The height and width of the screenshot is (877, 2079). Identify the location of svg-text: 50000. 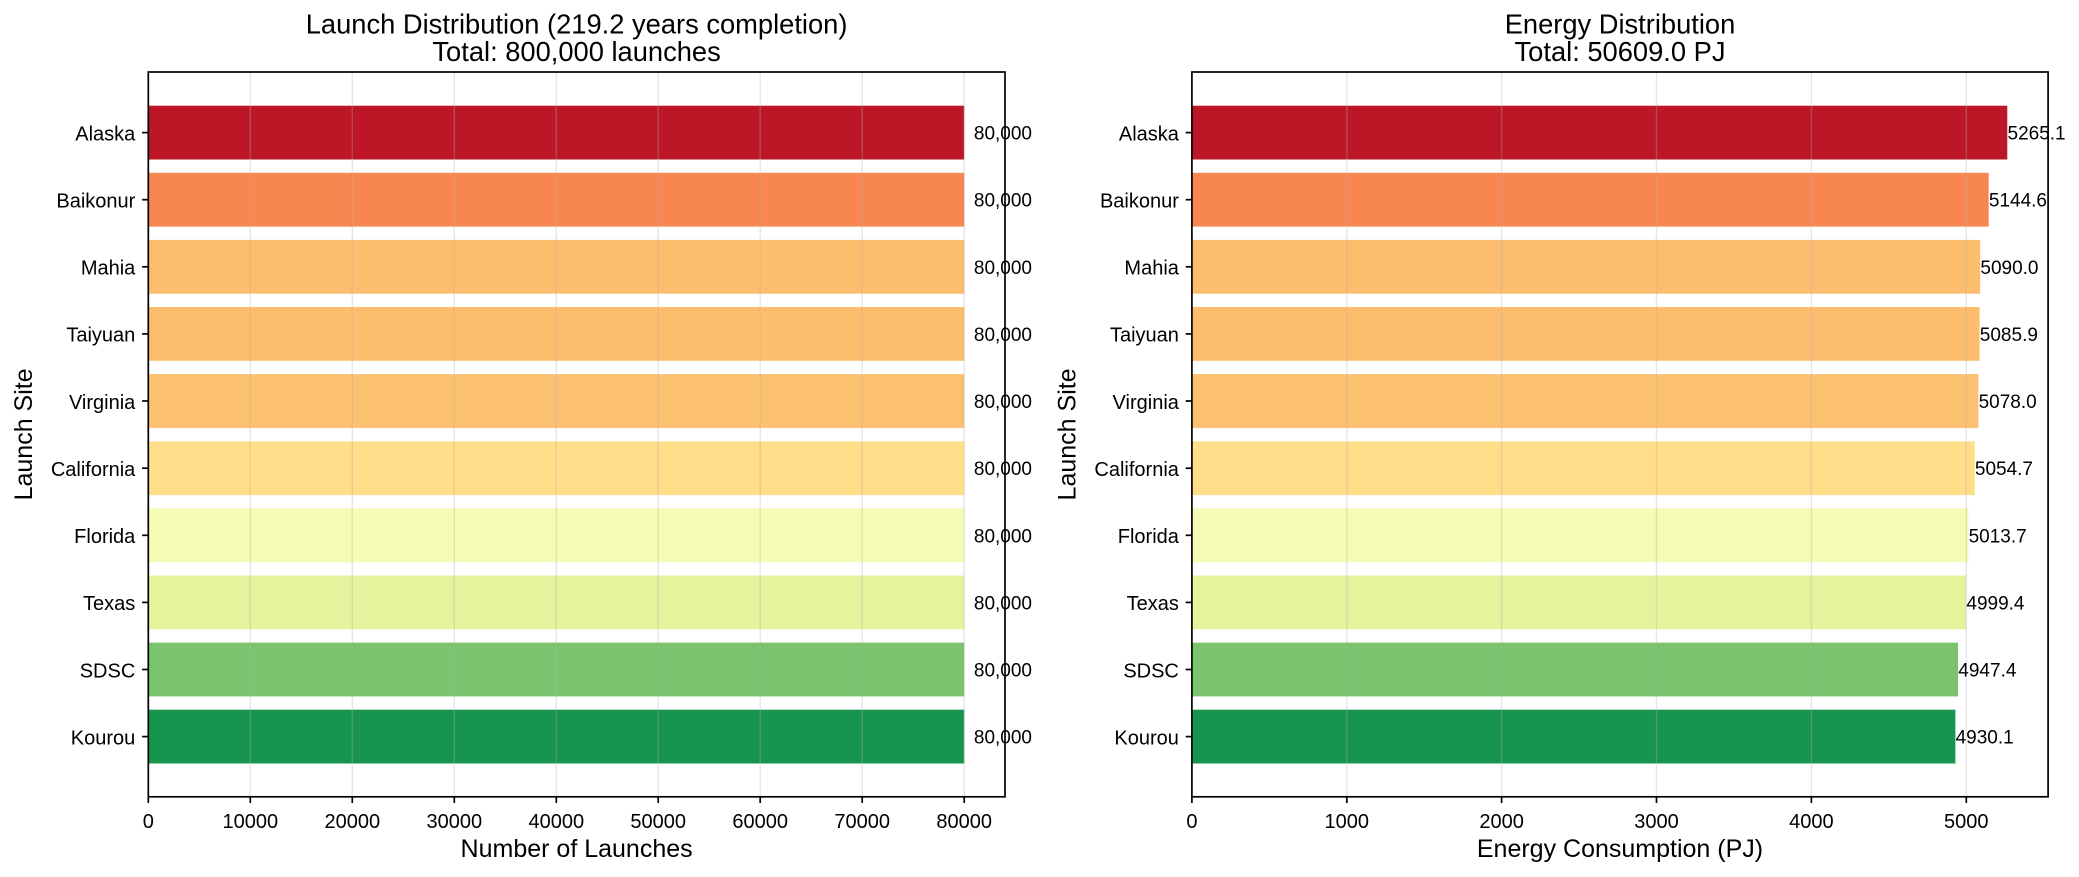
(658, 822).